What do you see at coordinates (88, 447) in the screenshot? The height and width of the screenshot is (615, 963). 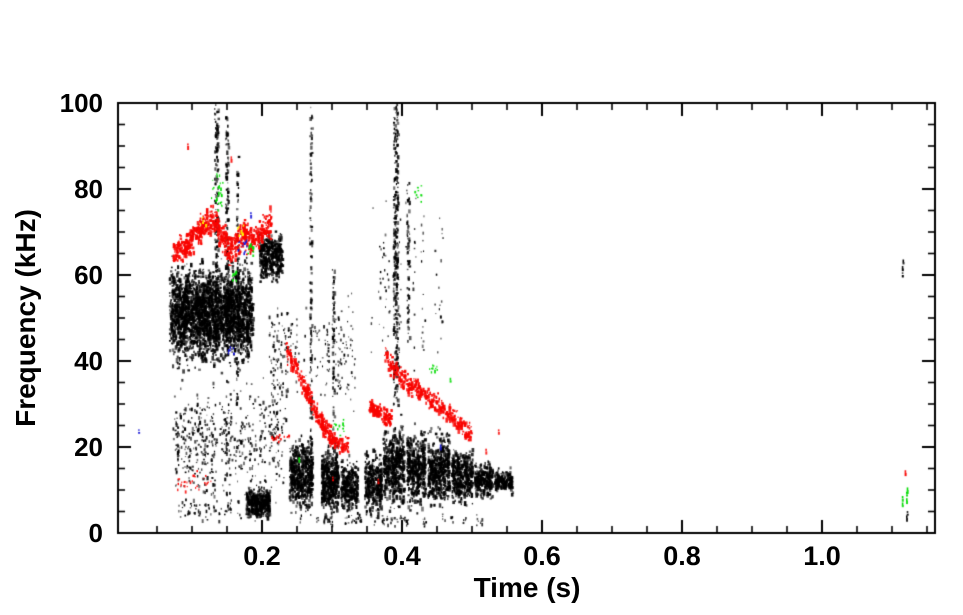 I see `y-tick-label-20: 20` at bounding box center [88, 447].